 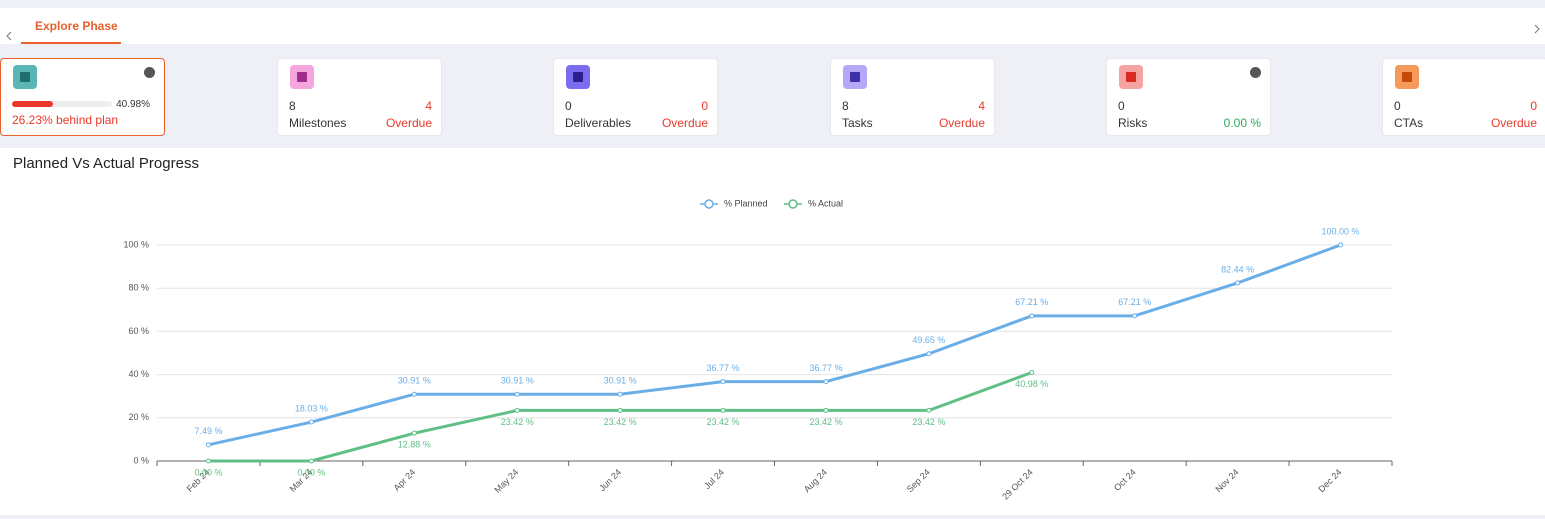 I want to click on value-label: 7.49 %, so click(x=208, y=431).